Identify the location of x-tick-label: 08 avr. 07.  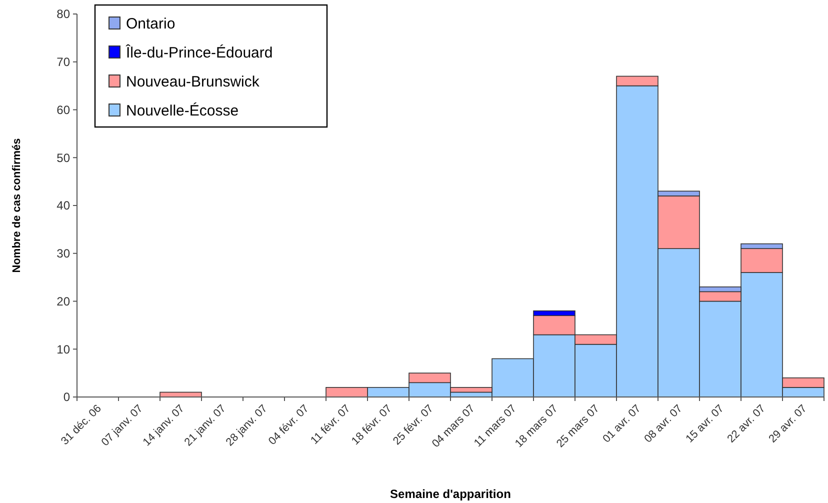
(663, 424).